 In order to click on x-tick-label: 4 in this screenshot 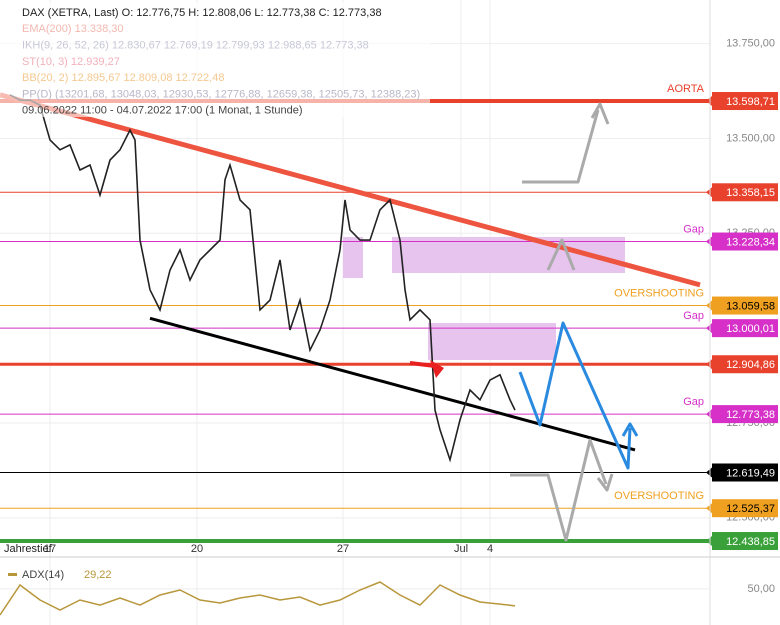, I will do `click(490, 549)`.